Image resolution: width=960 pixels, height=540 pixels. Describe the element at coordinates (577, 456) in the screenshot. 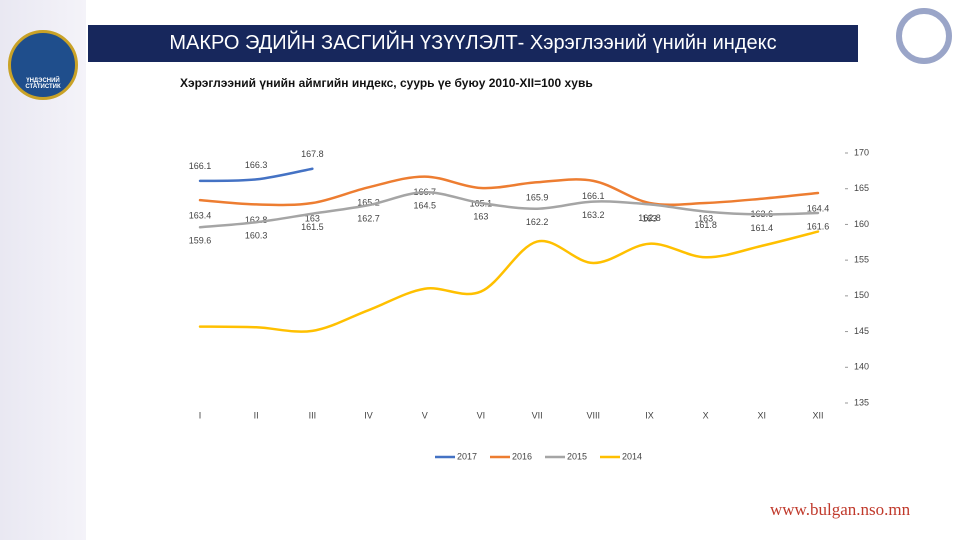

I see `legend-label: 2015` at that location.